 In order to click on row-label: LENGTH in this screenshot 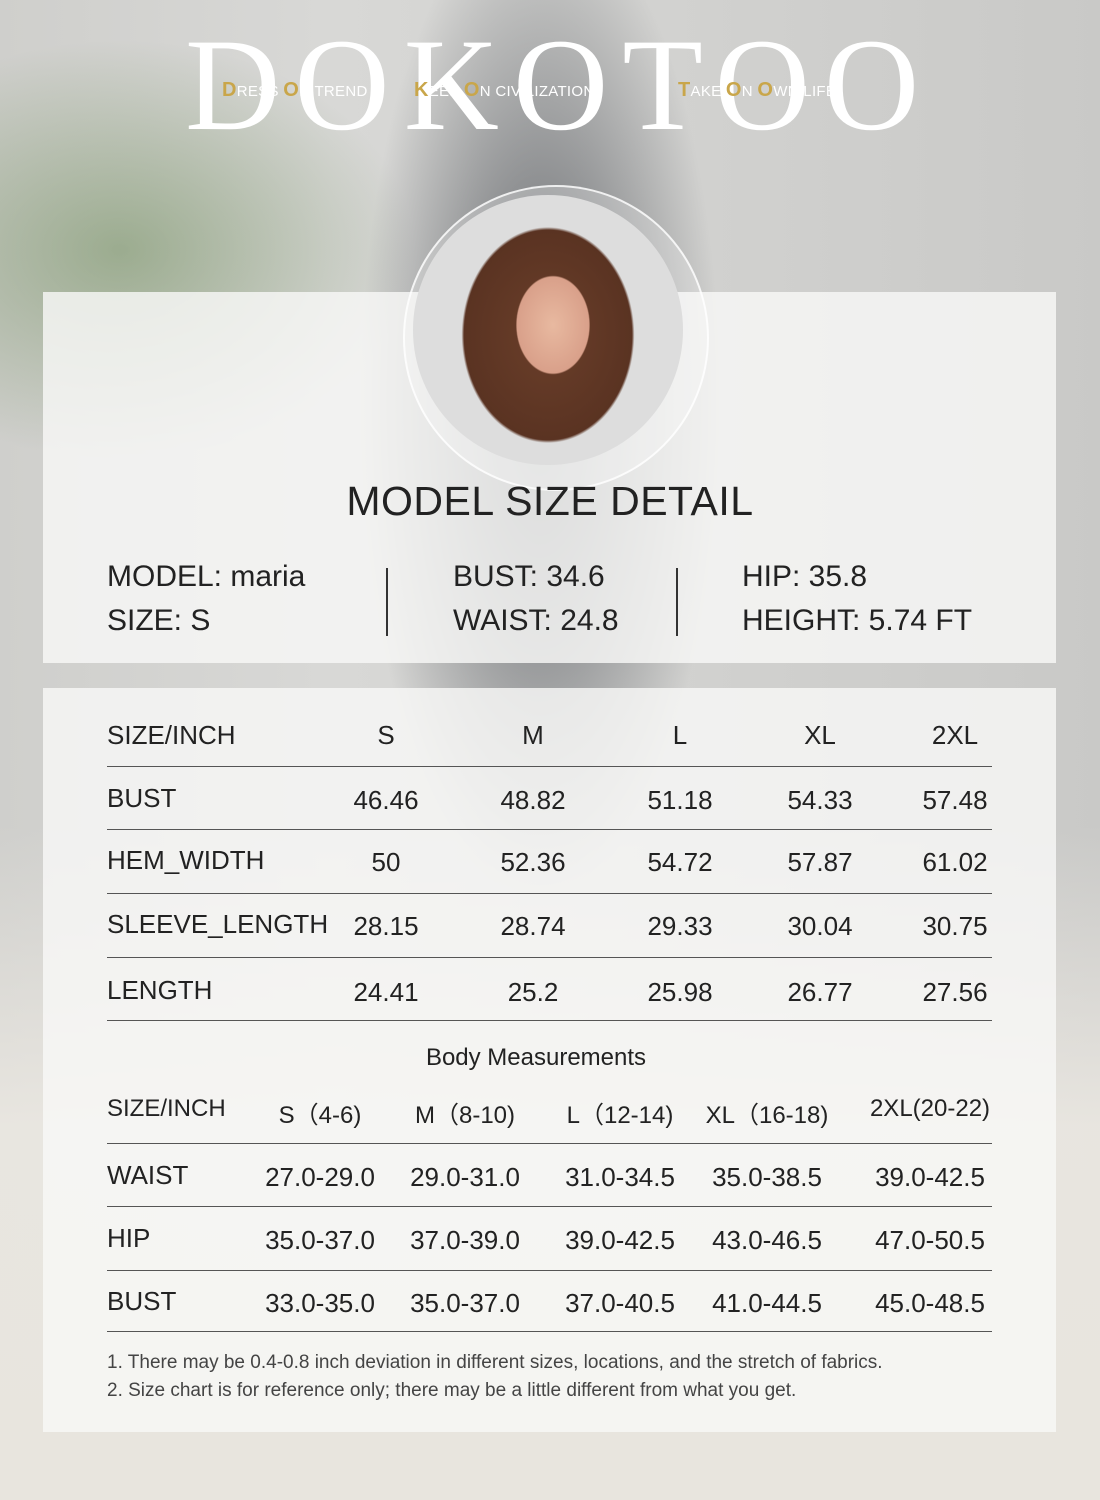, I will do `click(160, 990)`.